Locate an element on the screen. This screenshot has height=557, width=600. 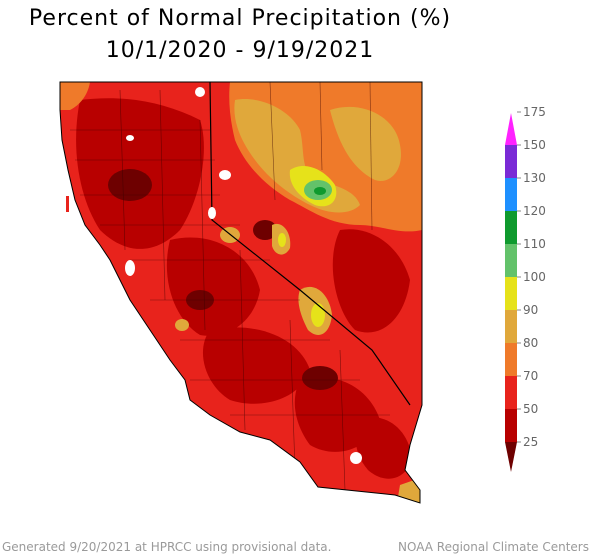
legend-label: 110 is located at coordinates (534, 244).